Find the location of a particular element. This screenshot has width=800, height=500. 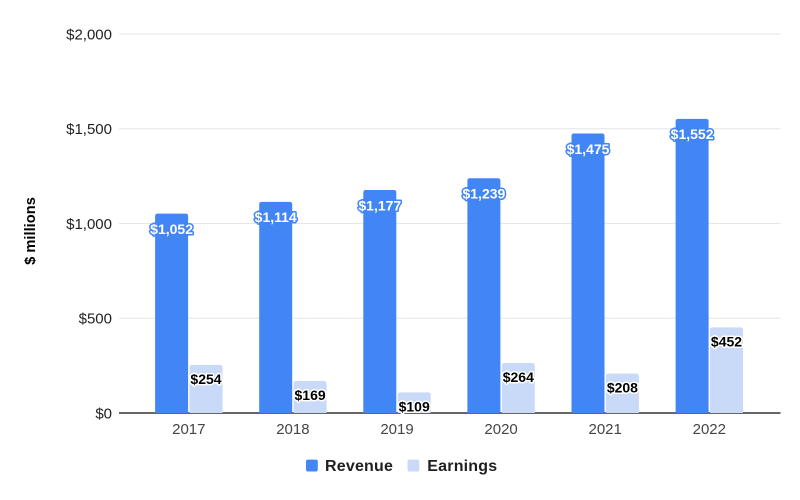

svg-text: Revenue is located at coordinates (359, 466).